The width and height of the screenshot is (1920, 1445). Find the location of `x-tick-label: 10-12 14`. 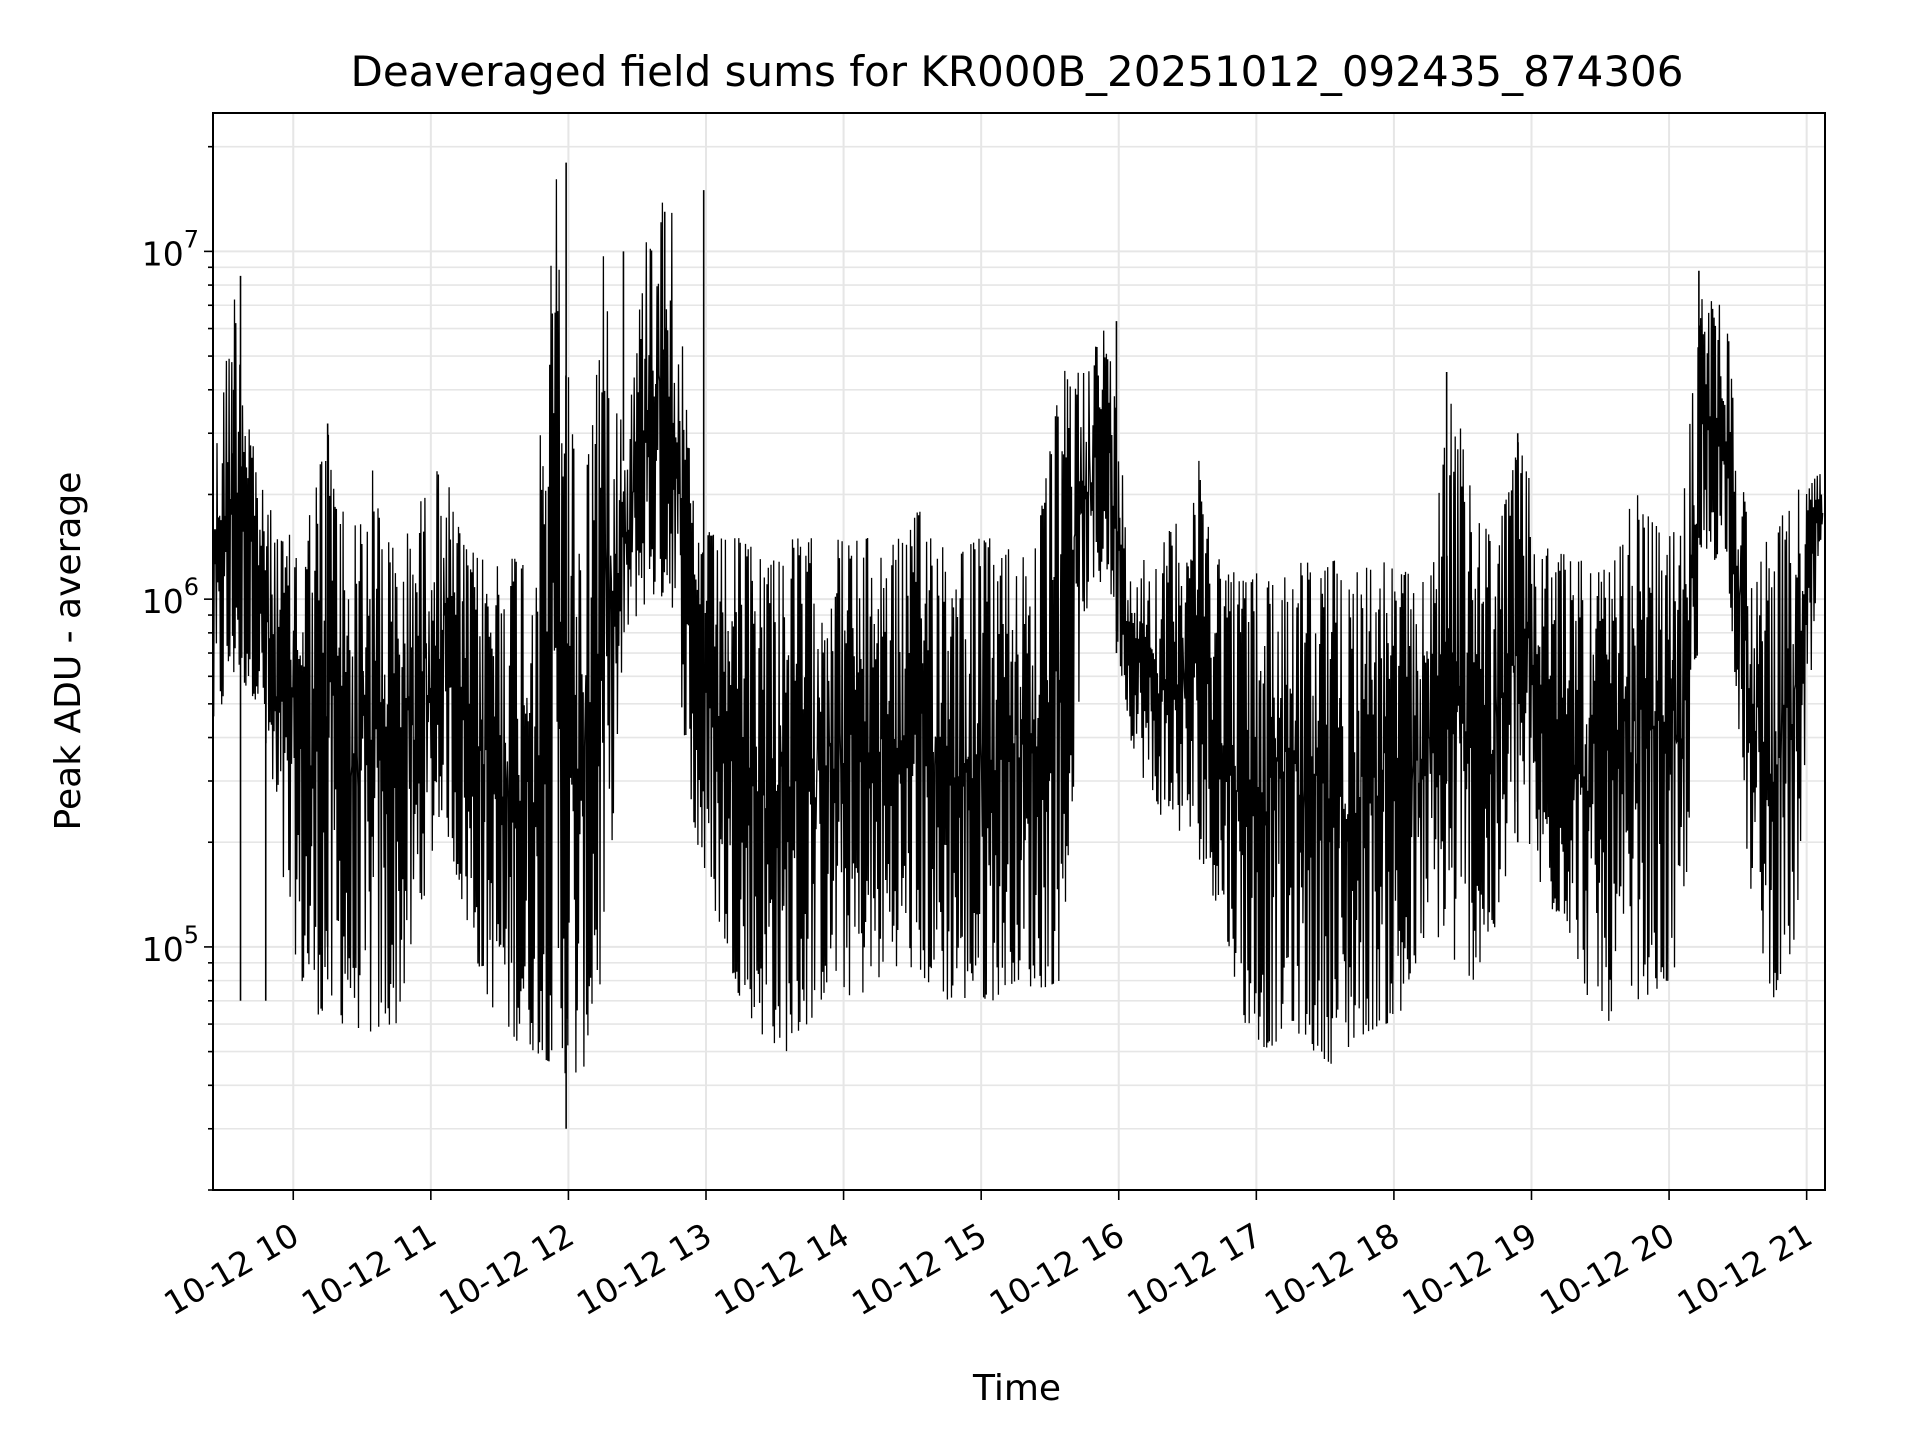

x-tick-label: 10-12 14 is located at coordinates (782, 1269).